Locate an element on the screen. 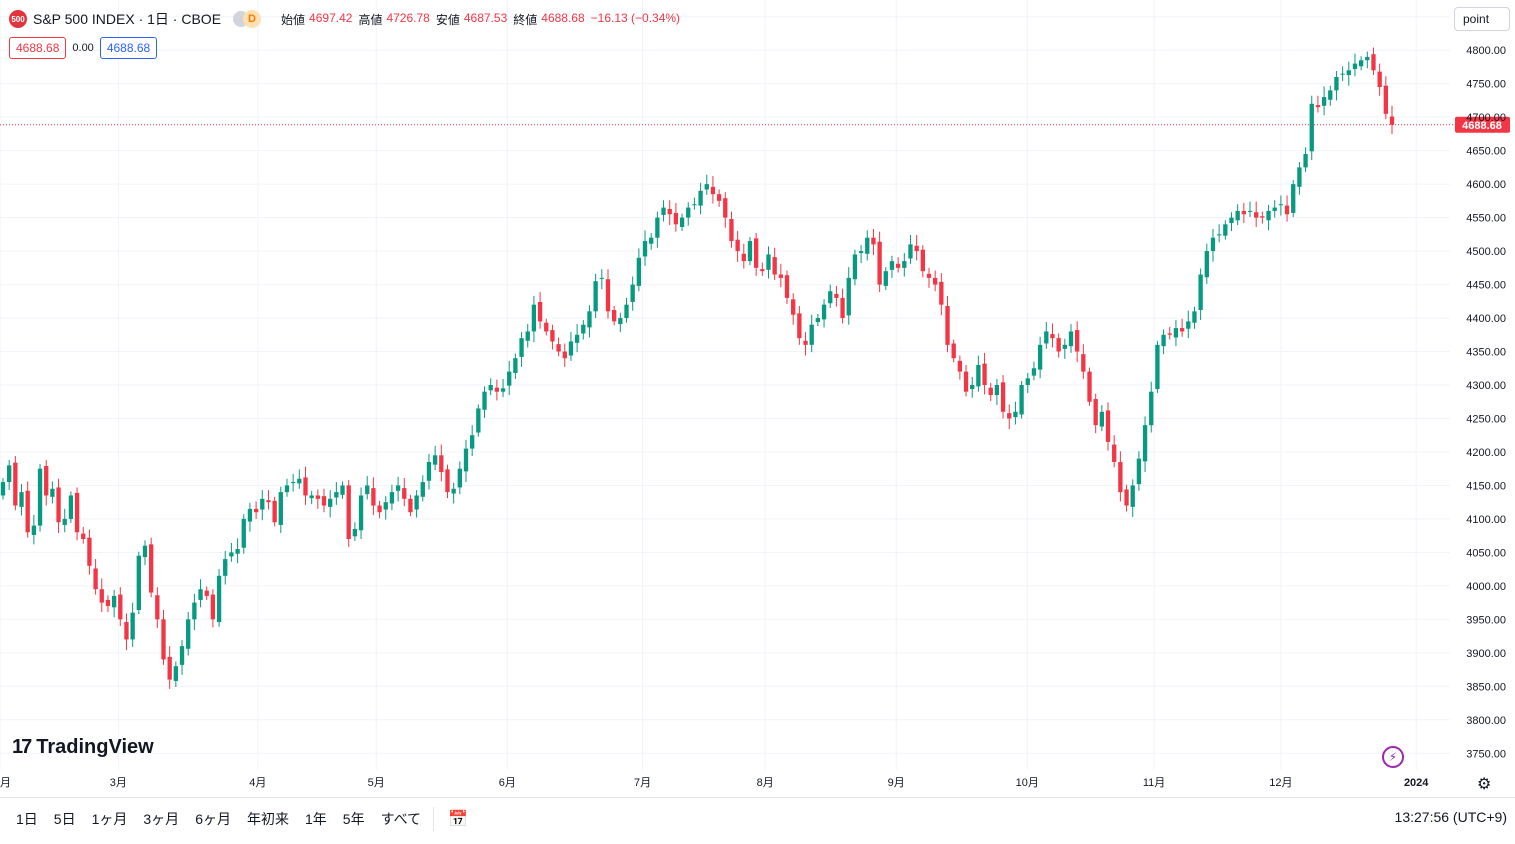 The height and width of the screenshot is (844, 1515). timeframe-button: 5日 is located at coordinates (64, 818).